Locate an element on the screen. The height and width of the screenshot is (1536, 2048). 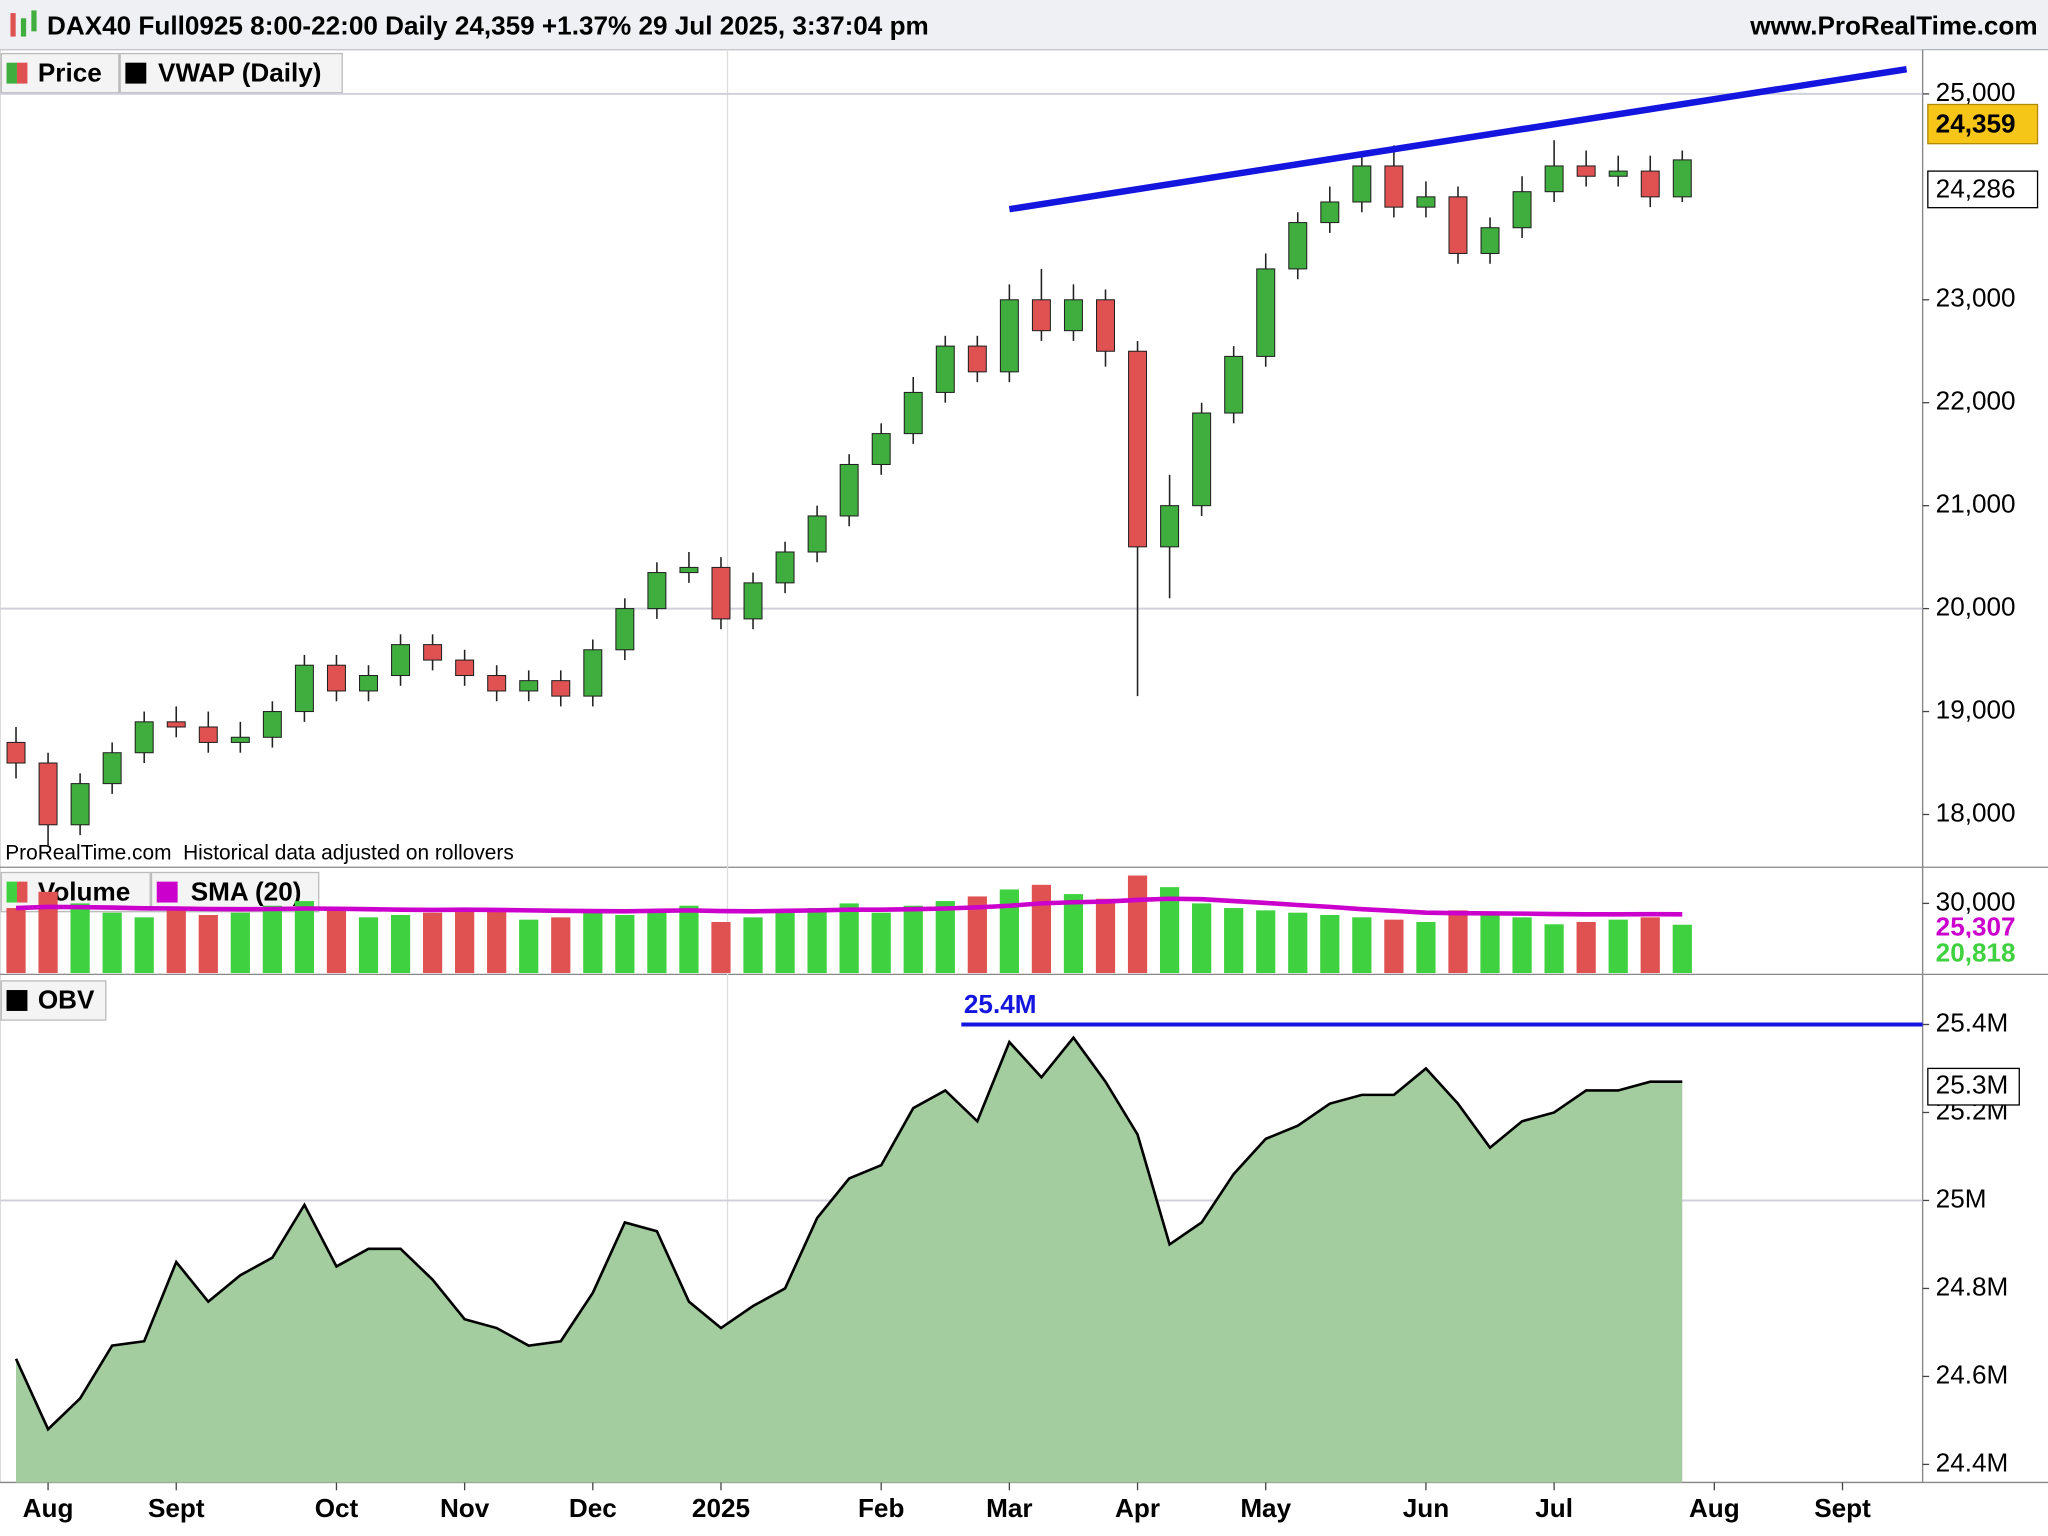
sma-last-label: 25,307 is located at coordinates (1976, 927).